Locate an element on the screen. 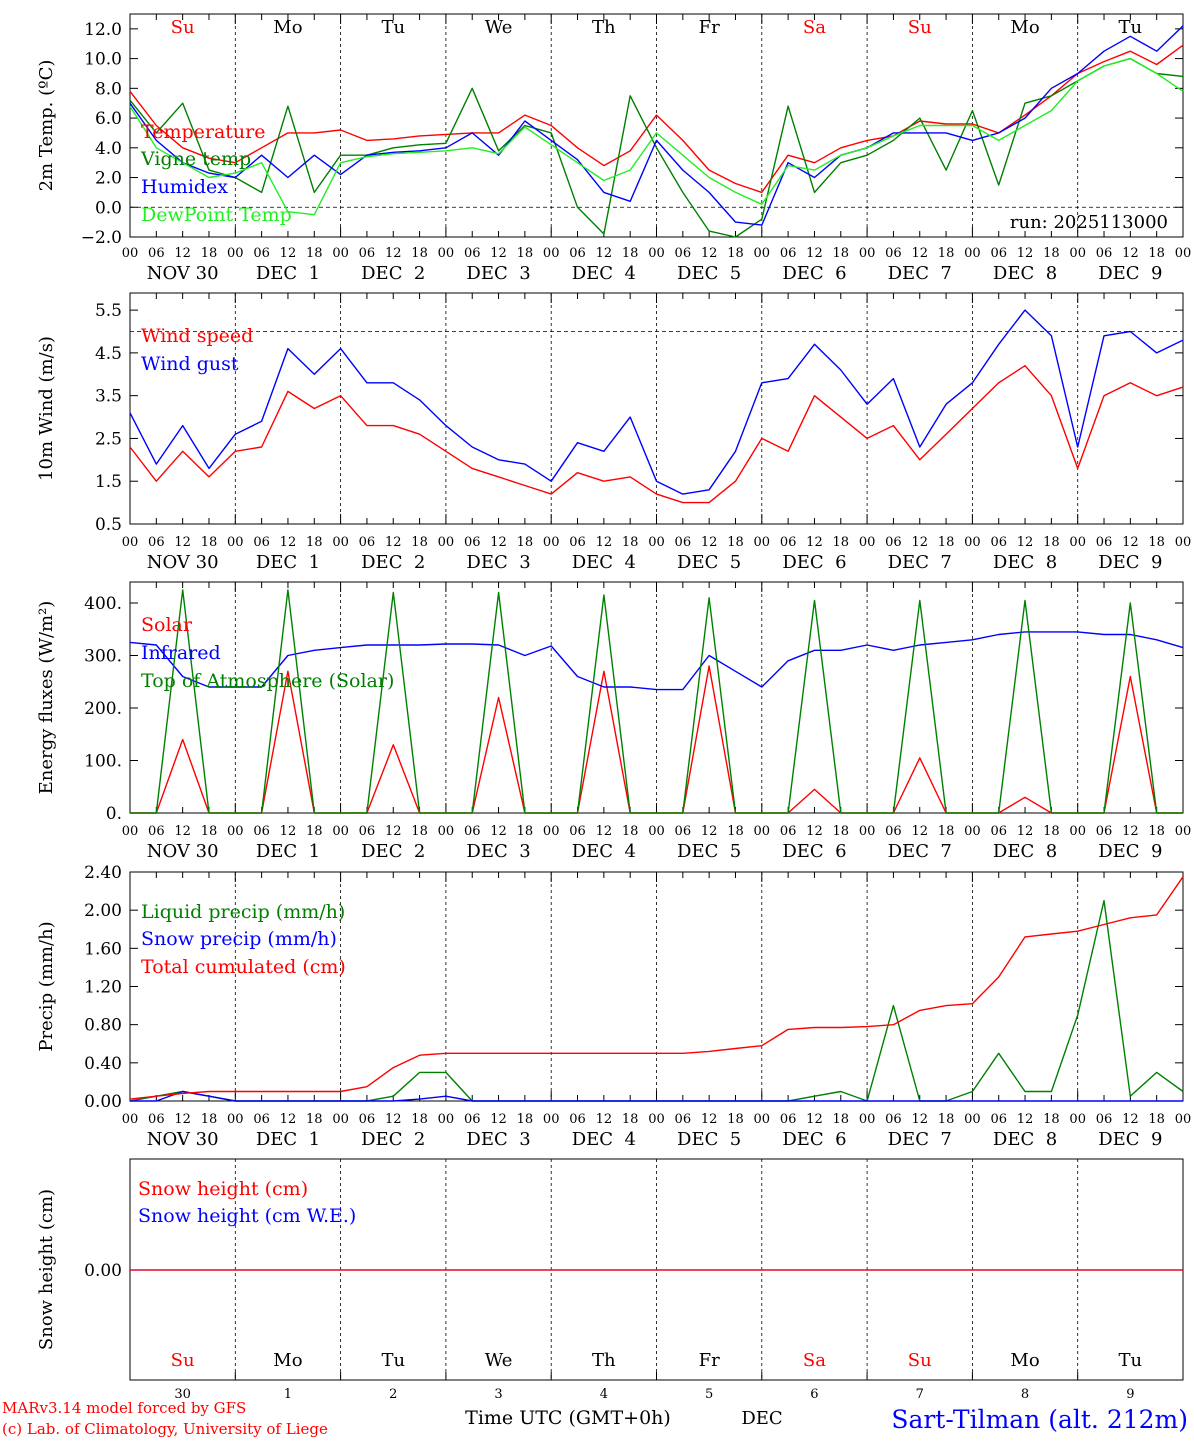 The image size is (1194, 1444). y-tick-label: 0.5 is located at coordinates (108, 525).